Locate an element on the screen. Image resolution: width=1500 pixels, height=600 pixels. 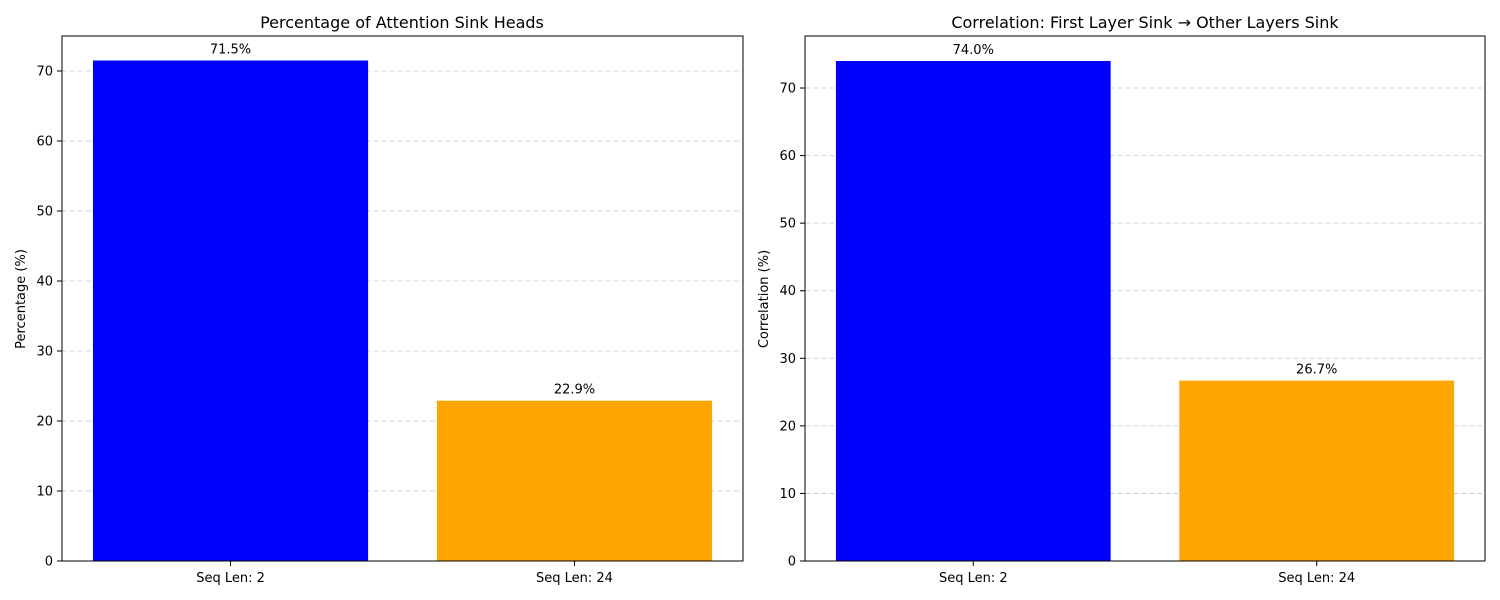
right-ytick-label-70: 70 is located at coordinates (787, 89).